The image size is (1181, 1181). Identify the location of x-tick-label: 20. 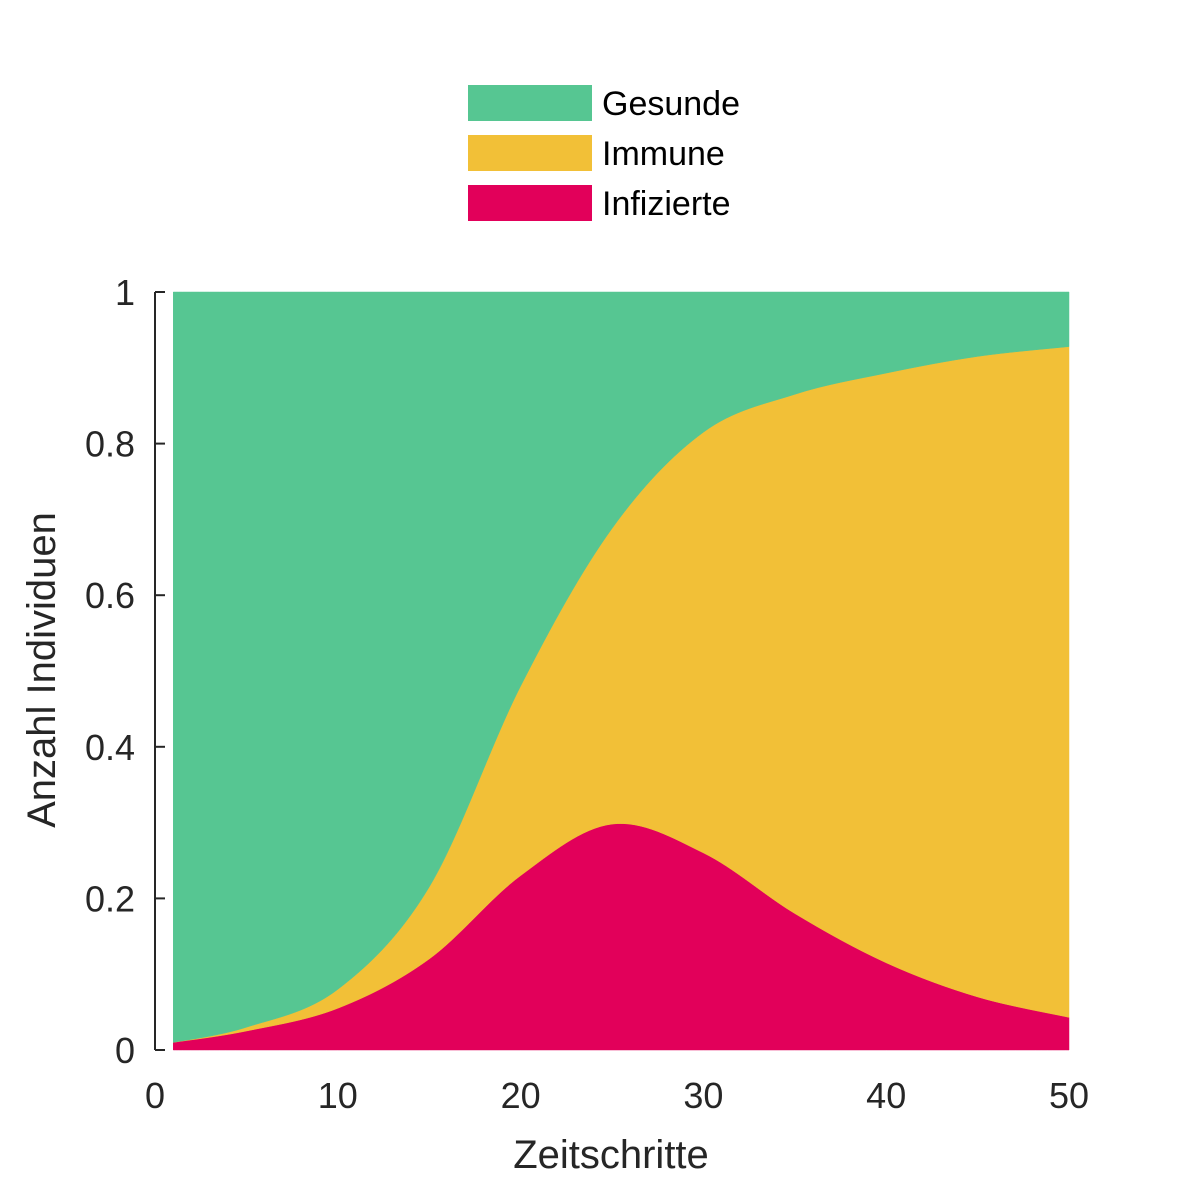
(521, 1095).